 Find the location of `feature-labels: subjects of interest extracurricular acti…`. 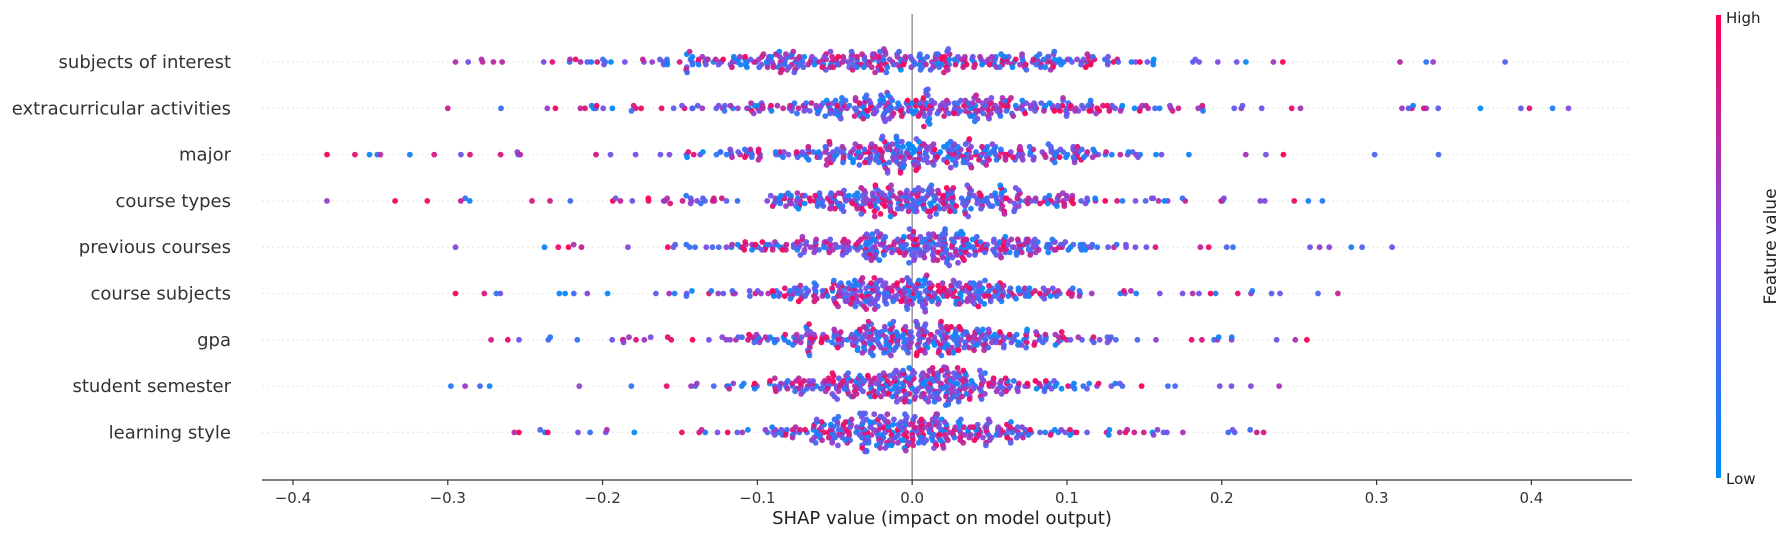

feature-labels: subjects of interest extracurricular acti… is located at coordinates (122, 247).